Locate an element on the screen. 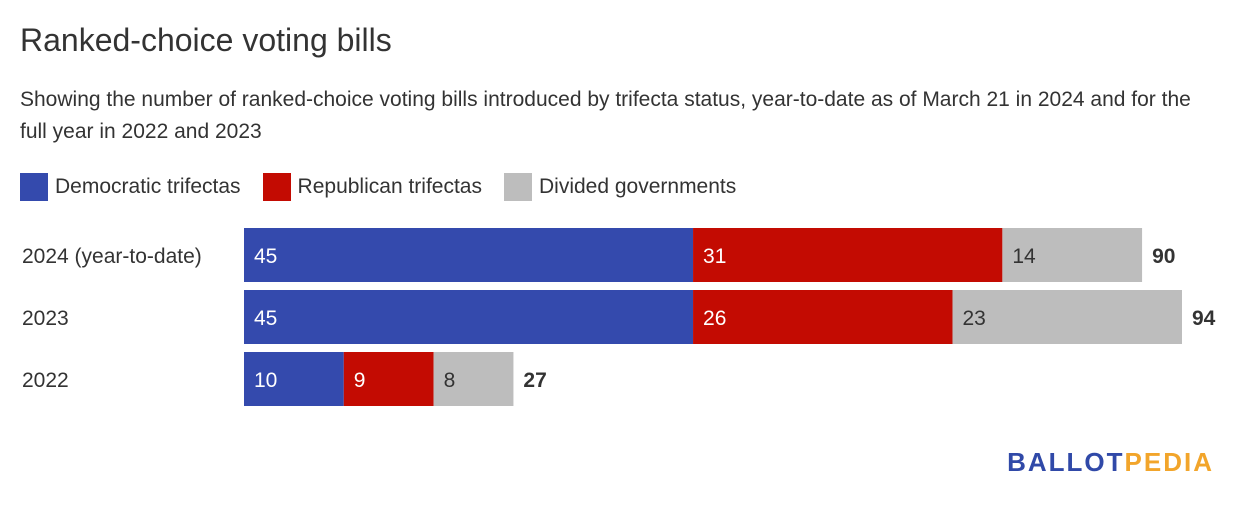 This screenshot has width=1240, height=510. bar-republican-trifectas-2023 is located at coordinates (823, 317).